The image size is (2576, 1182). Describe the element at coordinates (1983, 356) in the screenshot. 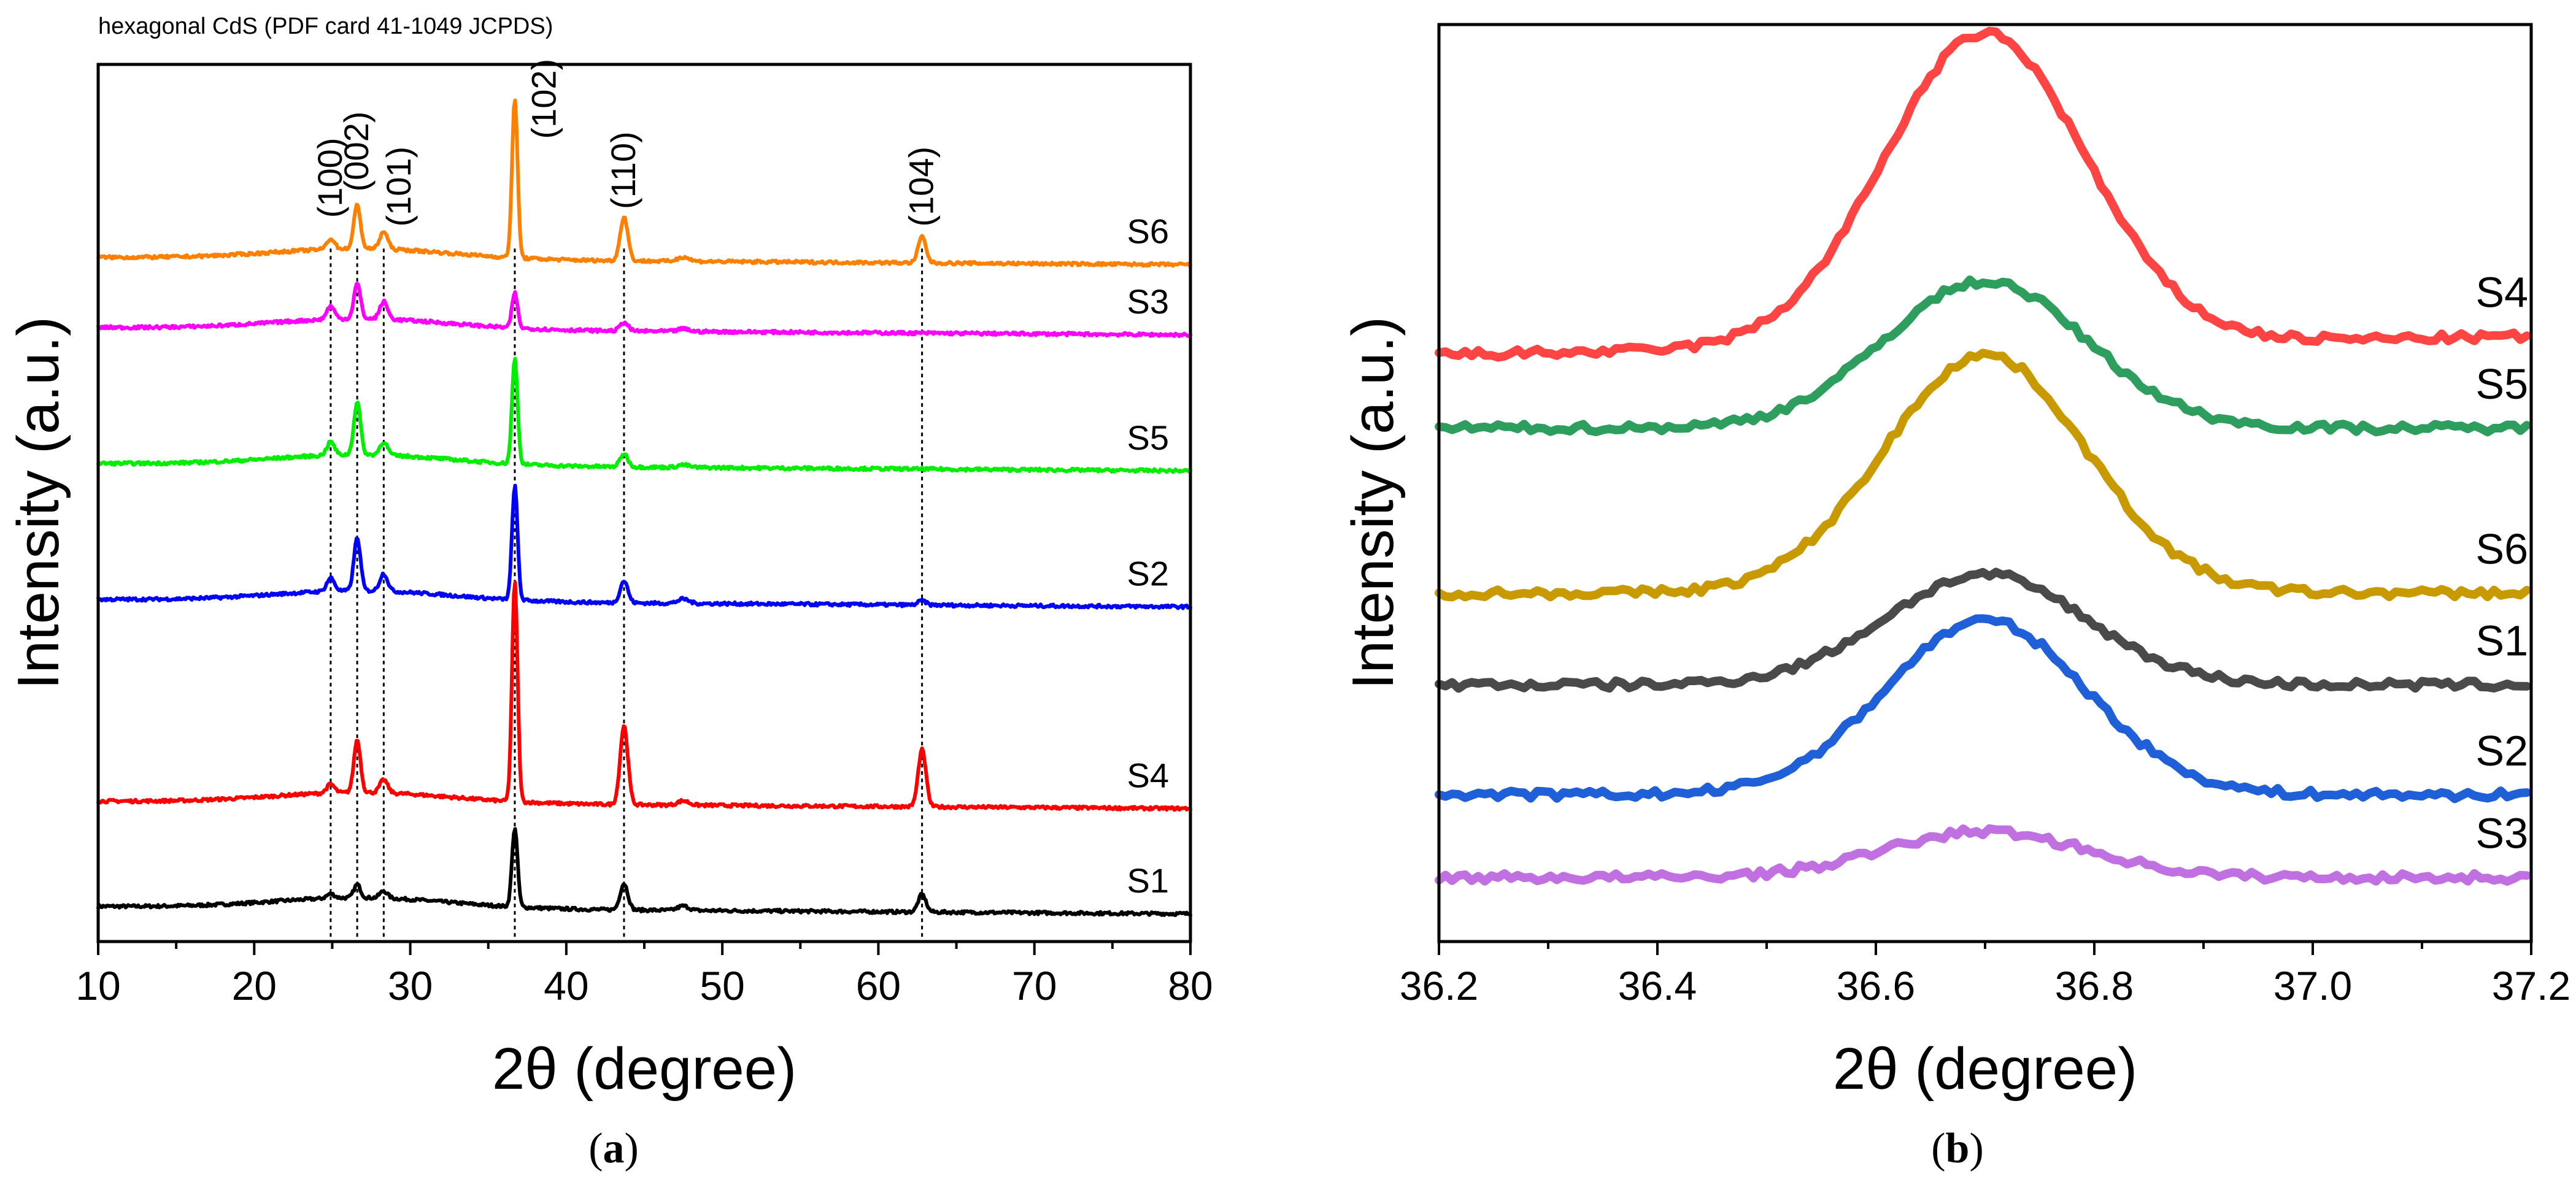

I see `trace-b-S5` at that location.